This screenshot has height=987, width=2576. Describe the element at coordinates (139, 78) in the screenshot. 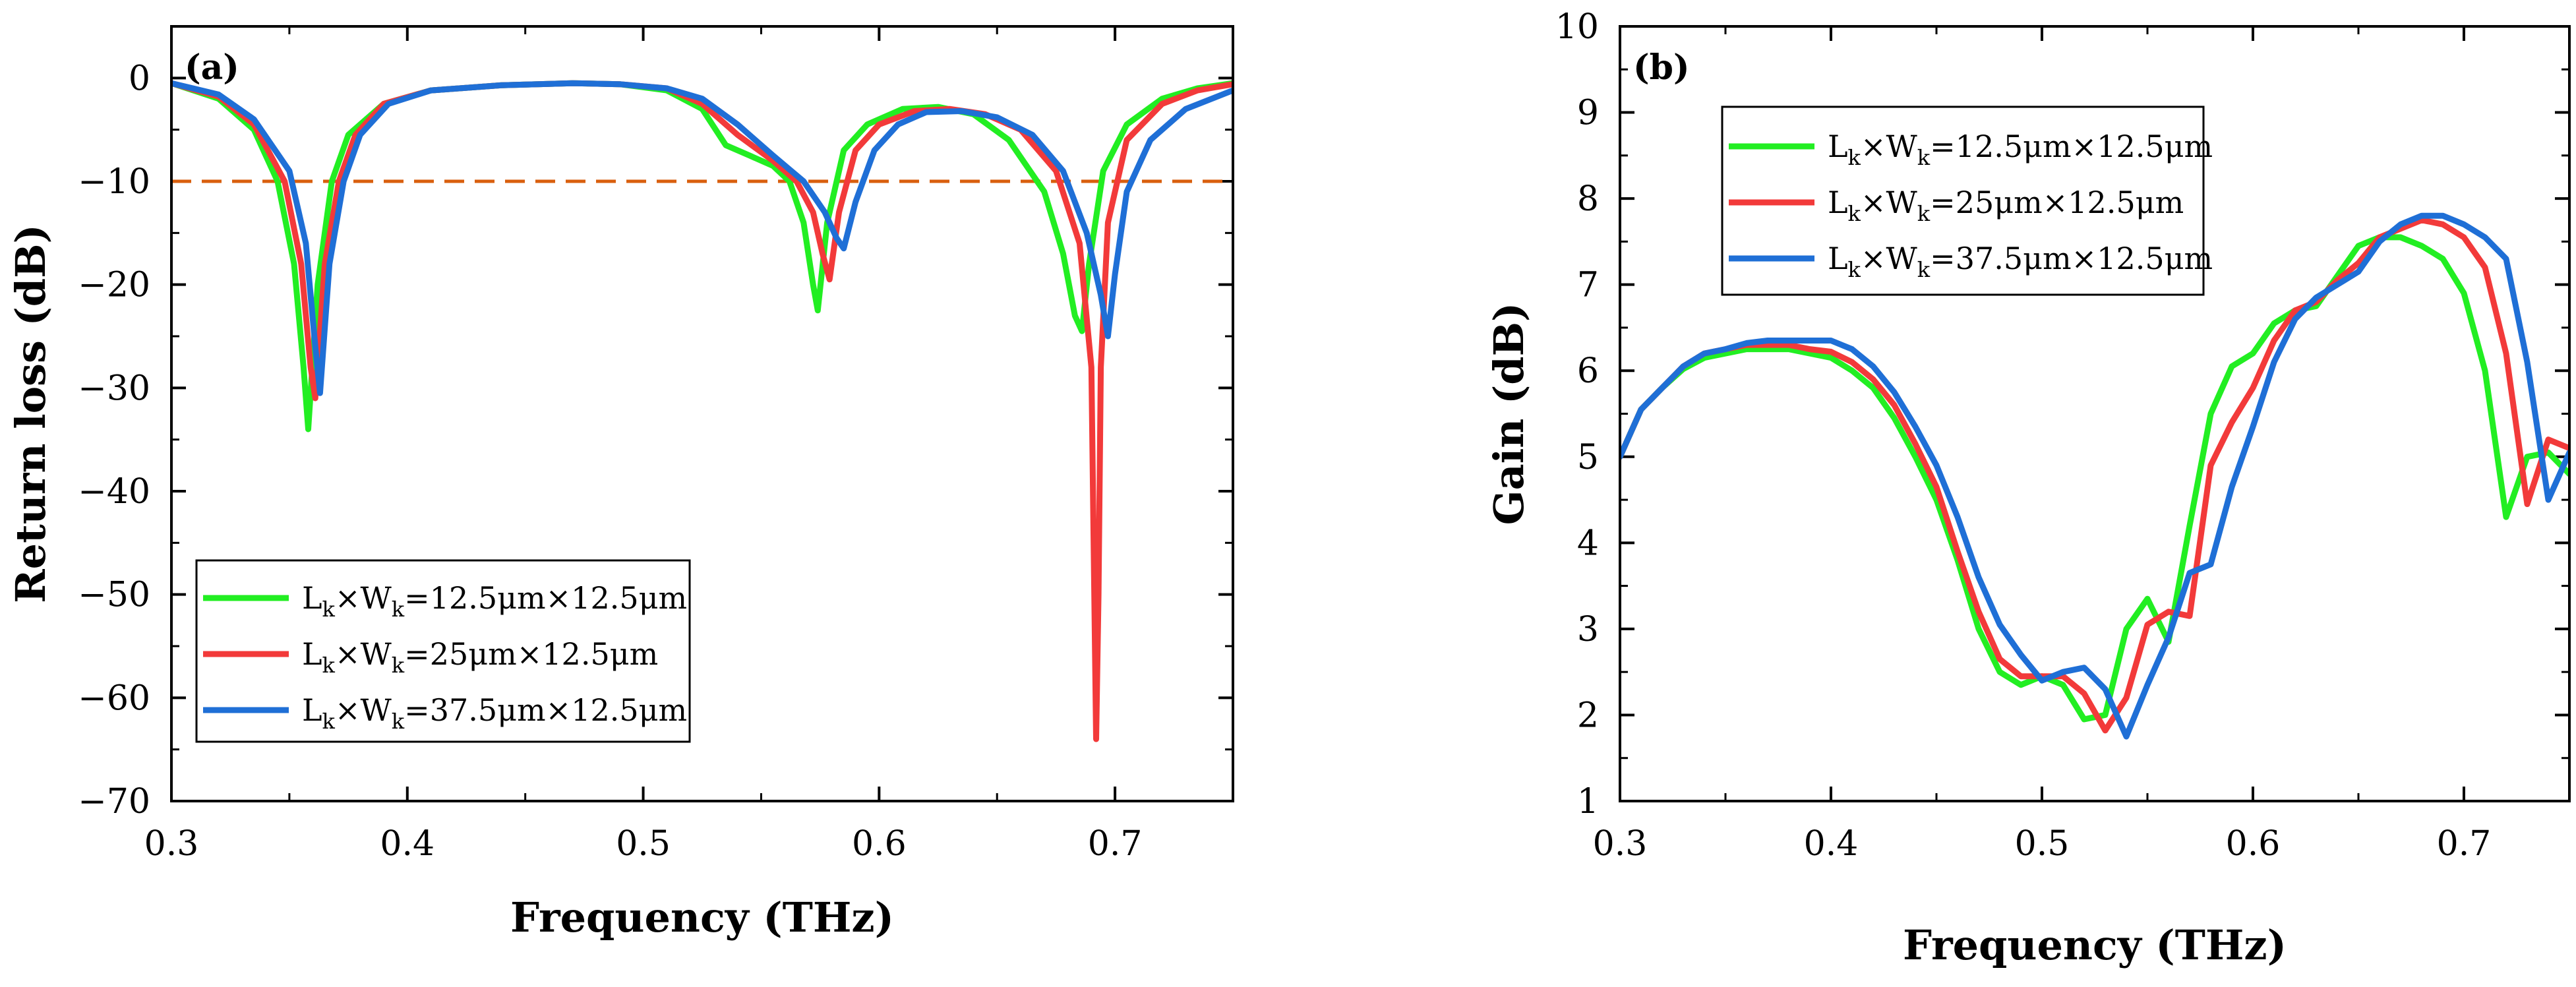

I see `y-tick-label: 0` at that location.